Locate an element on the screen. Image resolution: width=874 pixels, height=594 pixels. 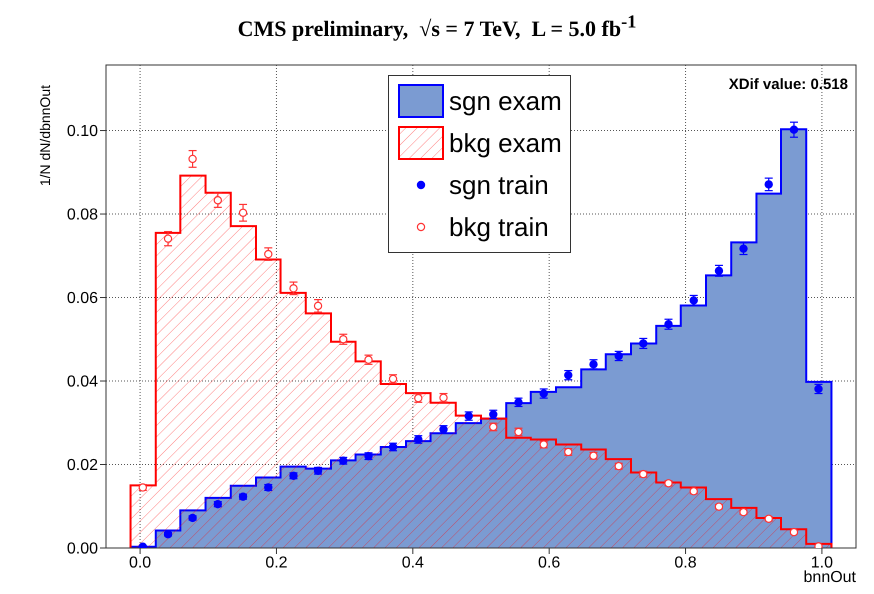
x-tick-label: 1.0 is located at coordinates (822, 563).